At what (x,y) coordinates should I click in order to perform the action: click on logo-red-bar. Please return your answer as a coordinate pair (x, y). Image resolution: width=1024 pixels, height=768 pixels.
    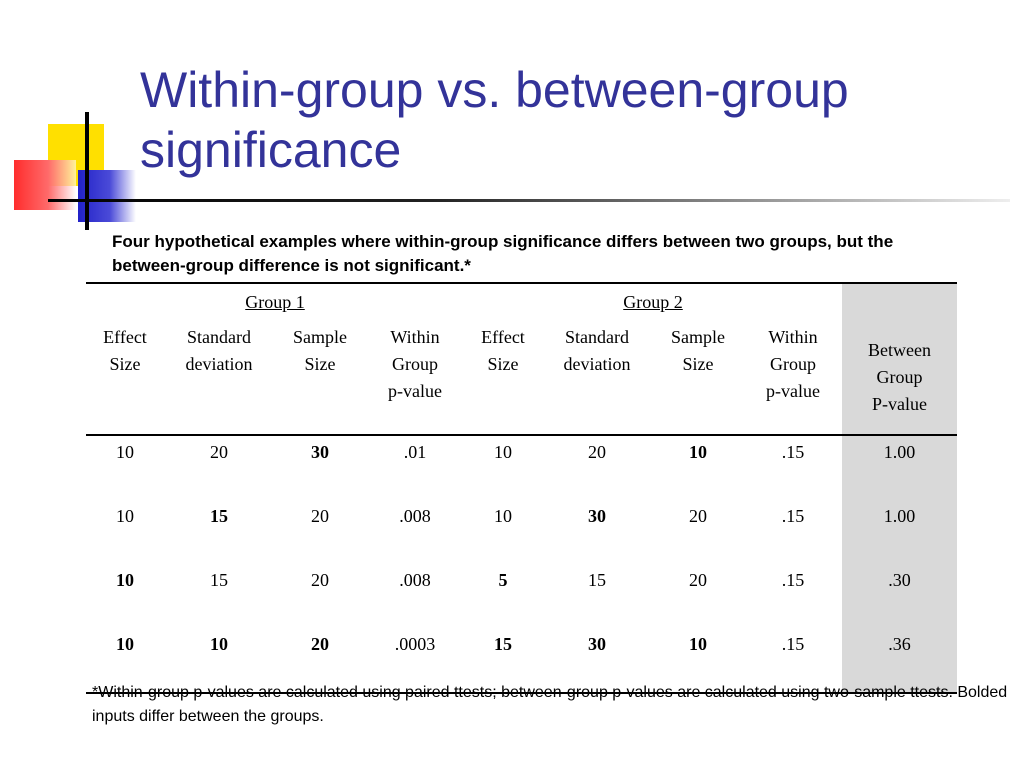
    Looking at the image, I should click on (45, 185).